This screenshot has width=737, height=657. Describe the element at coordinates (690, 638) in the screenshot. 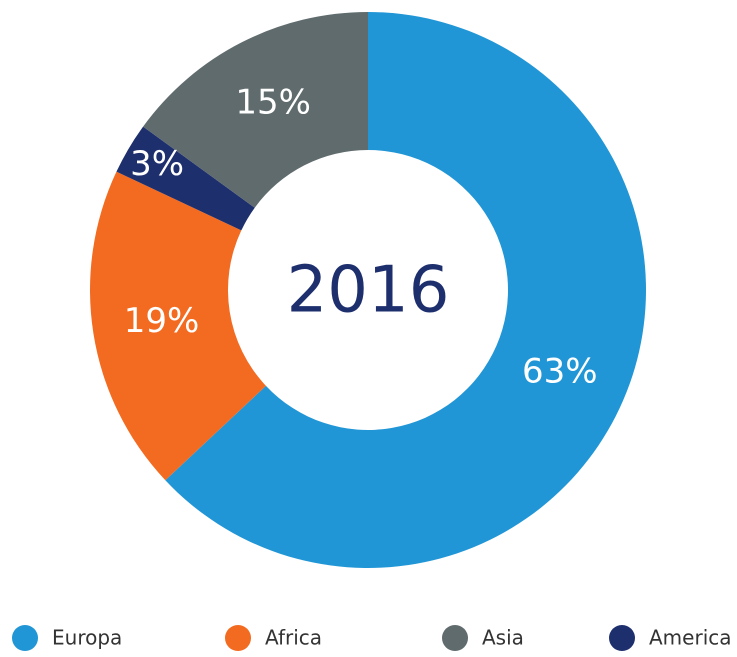

I see `legend-label: America` at that location.